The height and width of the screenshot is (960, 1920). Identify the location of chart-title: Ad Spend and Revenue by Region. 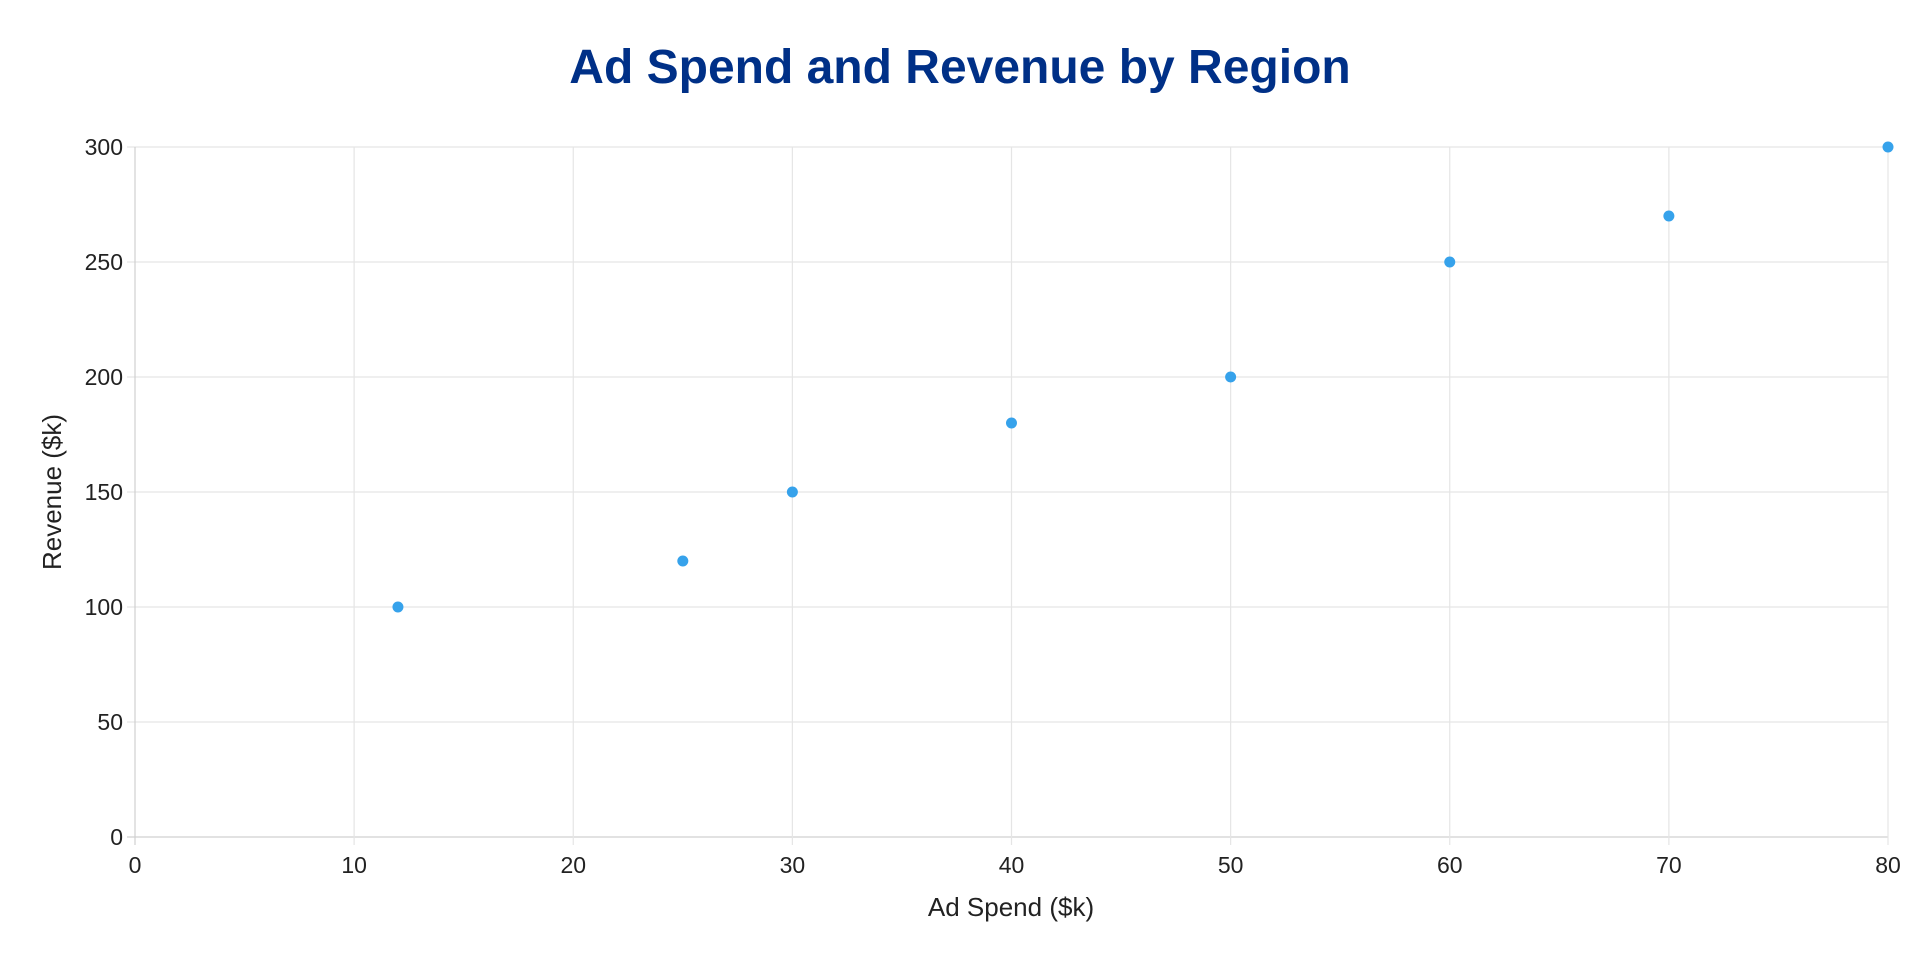
(960, 67).